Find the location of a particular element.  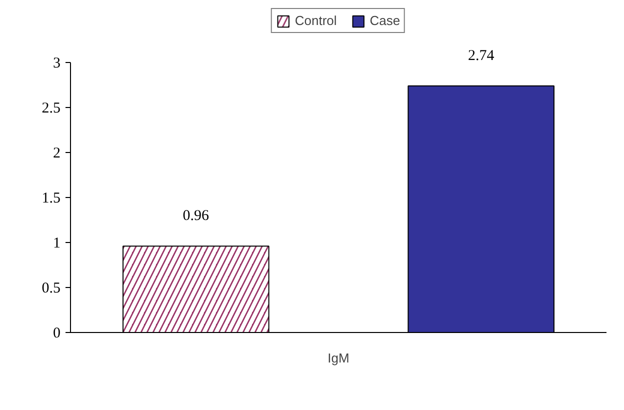

y-tick-label: 2 is located at coordinates (56, 154).